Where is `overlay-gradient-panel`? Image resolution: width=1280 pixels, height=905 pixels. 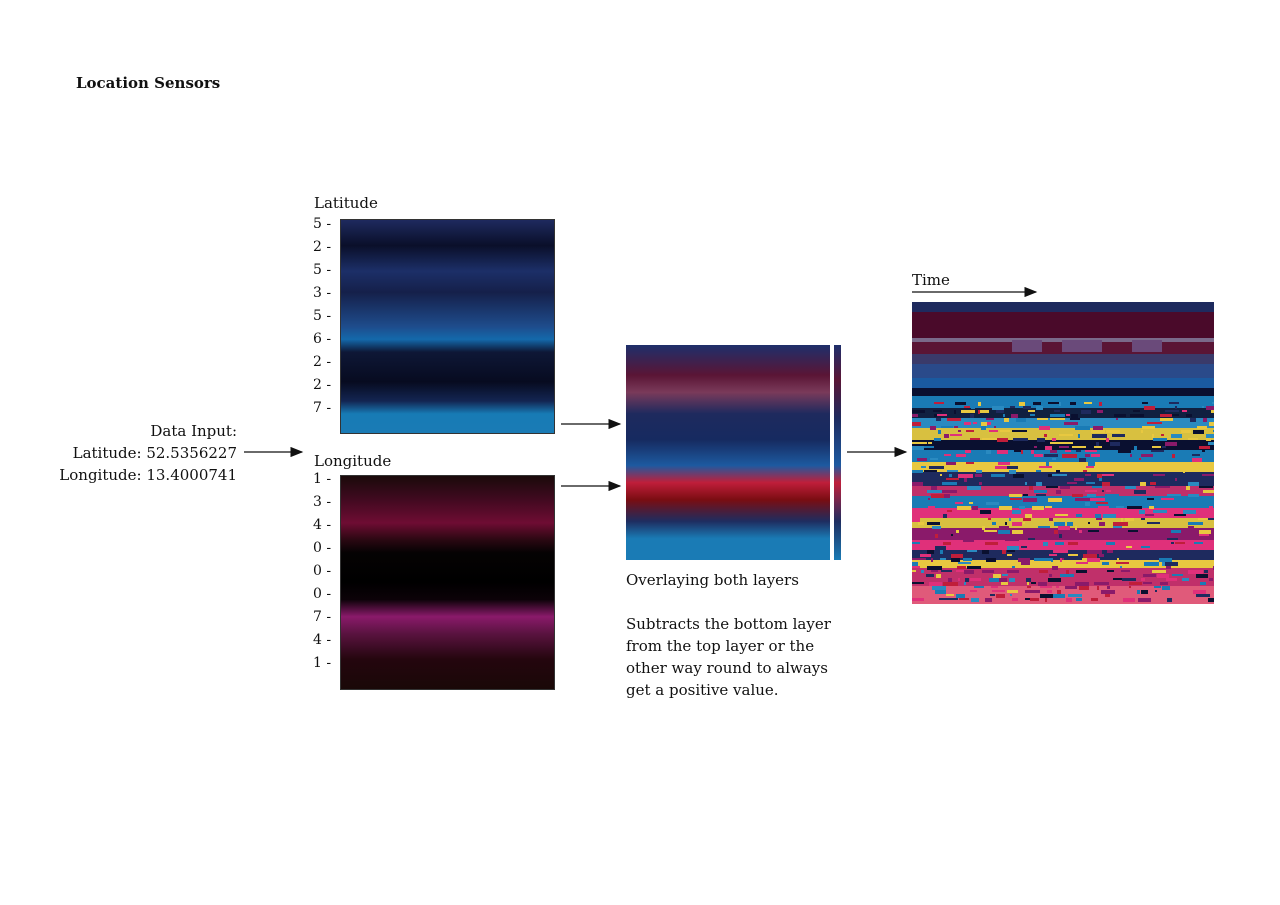
overlay-gradient-panel is located at coordinates (728, 452).